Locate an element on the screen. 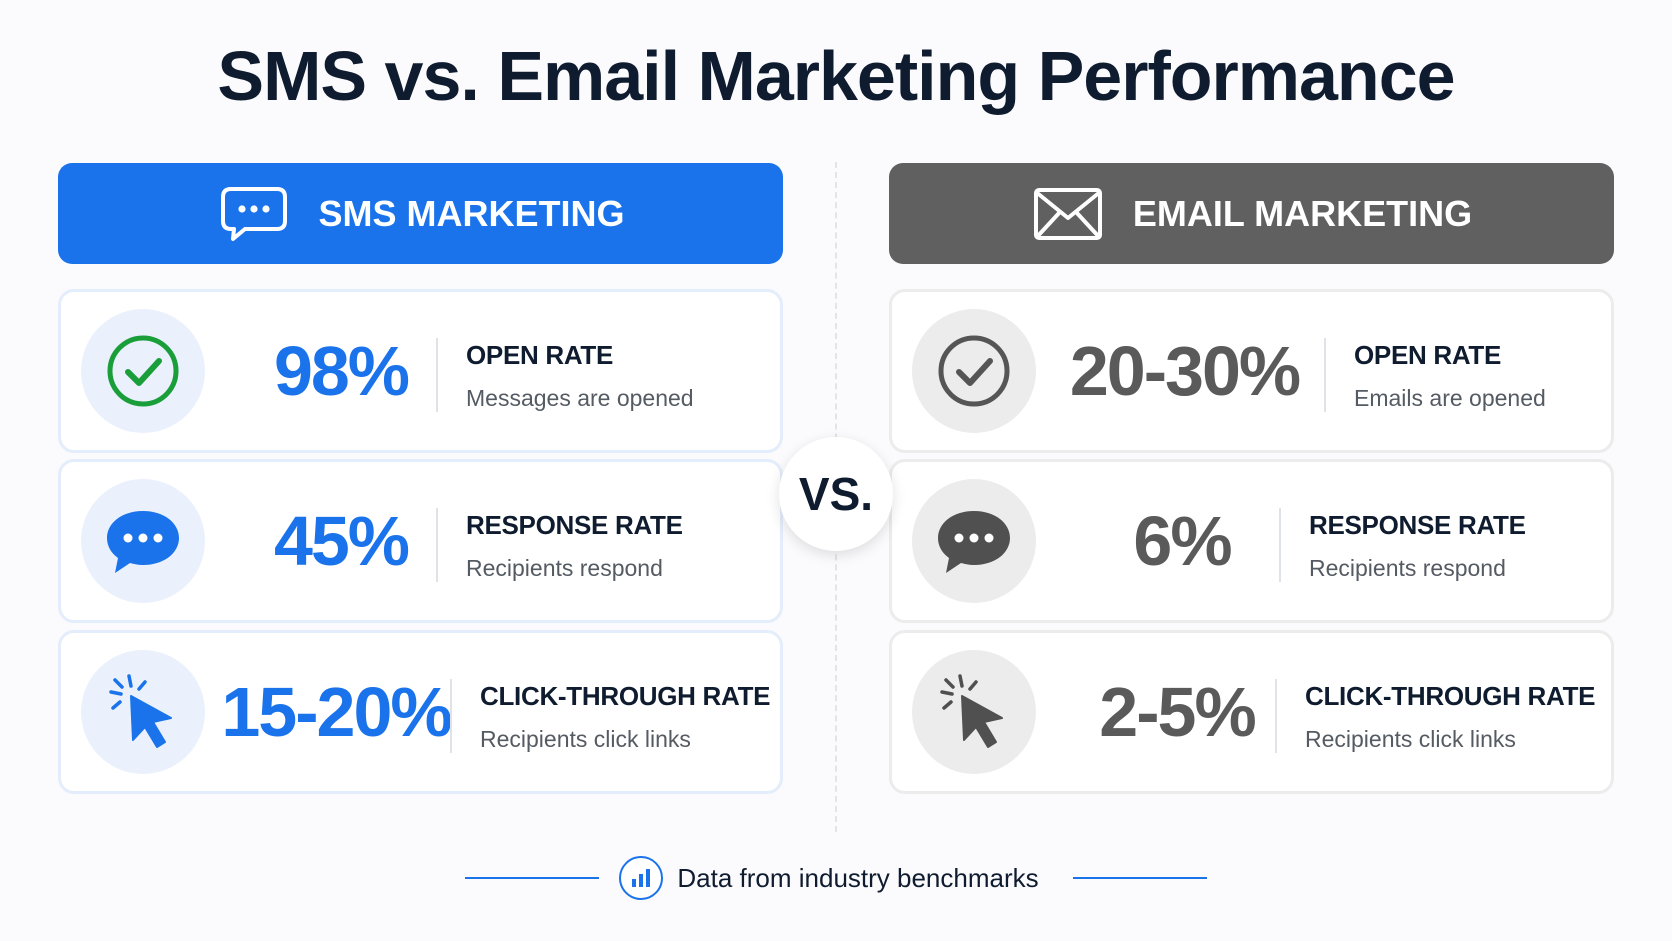 The width and height of the screenshot is (1672, 941). email-header: EMAIL MARKETING is located at coordinates (1251, 213).